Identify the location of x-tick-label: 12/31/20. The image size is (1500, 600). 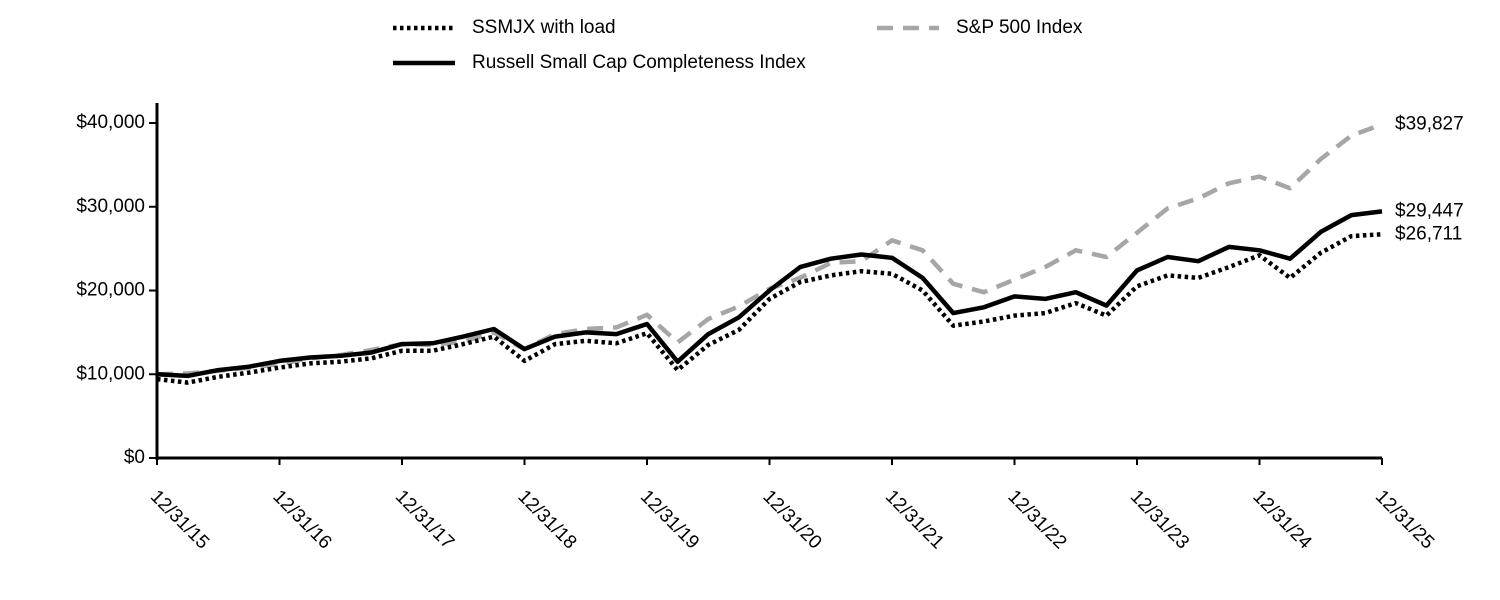
(791, 519).